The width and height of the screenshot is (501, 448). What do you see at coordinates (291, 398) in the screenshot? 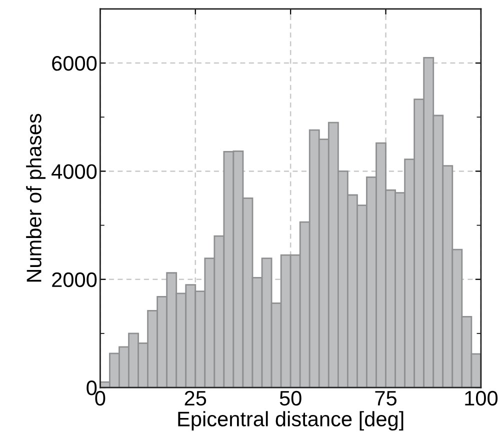
I see `x-tick-label: 50` at bounding box center [291, 398].